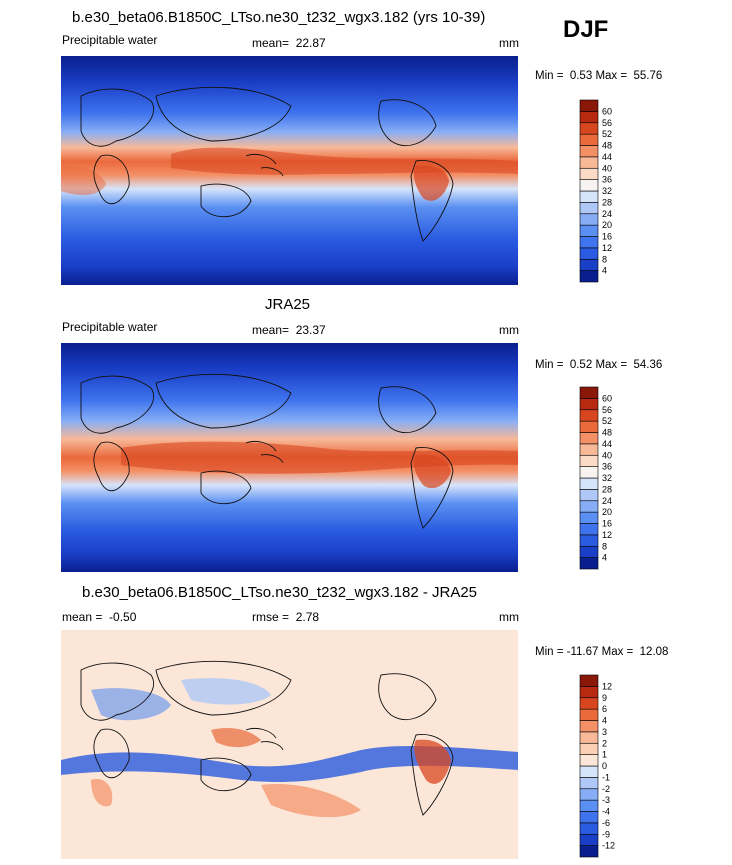 This screenshot has height=865, width=732. What do you see at coordinates (606, 834) in the screenshot?
I see `colorbar-tick-label: -9` at bounding box center [606, 834].